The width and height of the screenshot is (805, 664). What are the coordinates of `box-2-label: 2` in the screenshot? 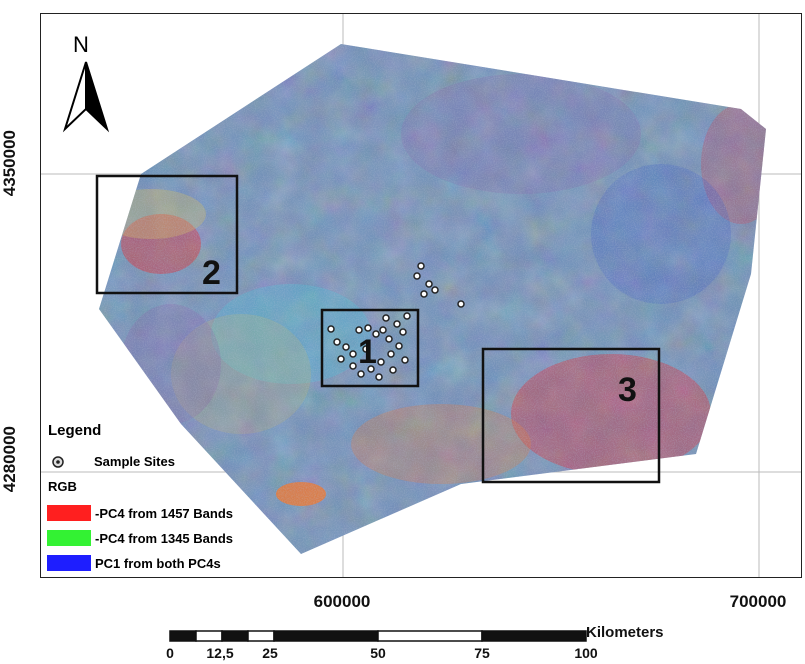 It's located at (211, 273).